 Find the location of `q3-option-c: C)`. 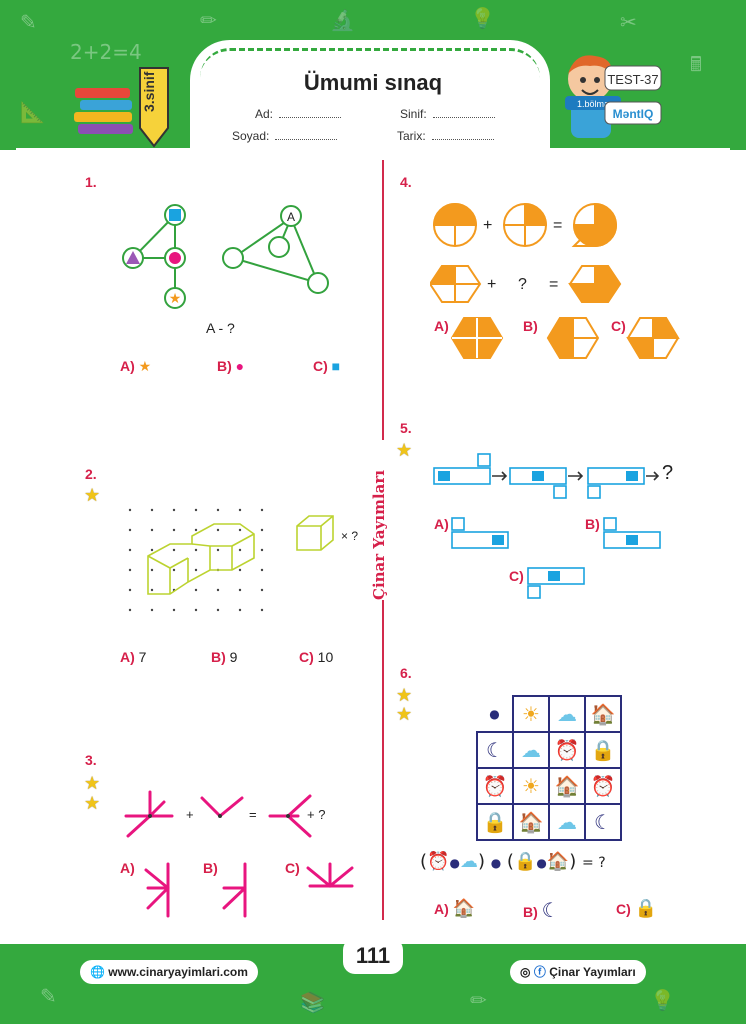

q3-option-c: C) is located at coordinates (292, 868).